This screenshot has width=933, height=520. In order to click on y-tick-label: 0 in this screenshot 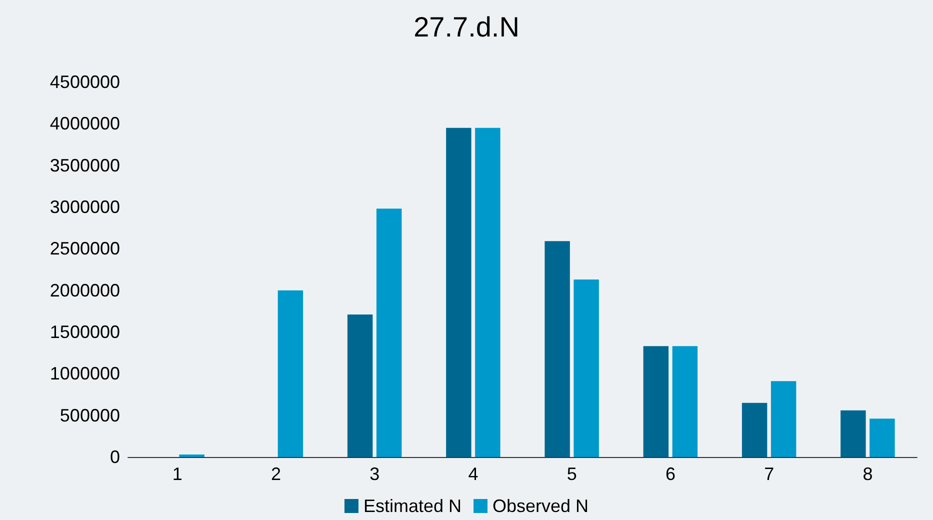, I will do `click(115, 457)`.